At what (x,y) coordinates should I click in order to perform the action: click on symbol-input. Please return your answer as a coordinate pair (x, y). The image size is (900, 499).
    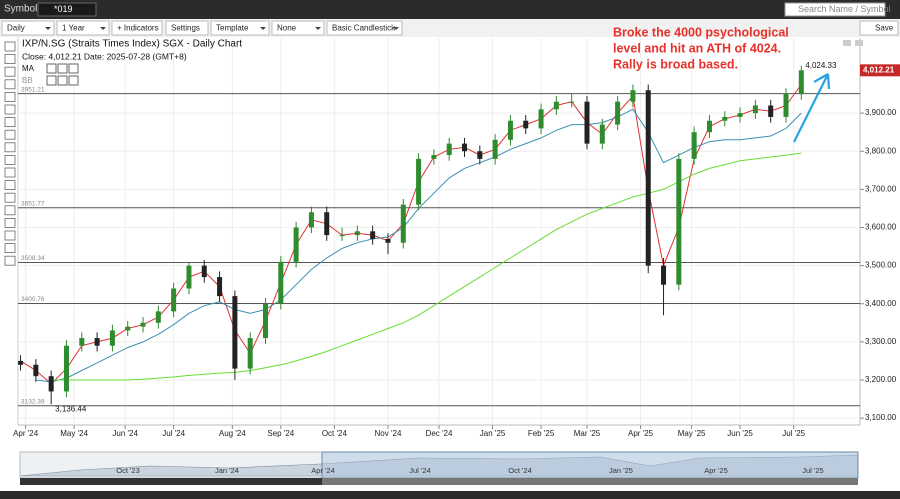
    Looking at the image, I should click on (67, 9).